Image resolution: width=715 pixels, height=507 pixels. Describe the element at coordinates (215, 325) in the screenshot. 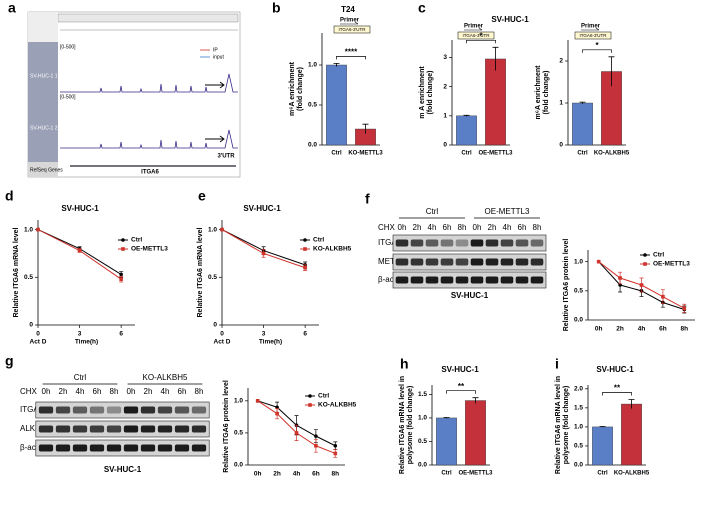

I see `y-tick-label: 0` at that location.